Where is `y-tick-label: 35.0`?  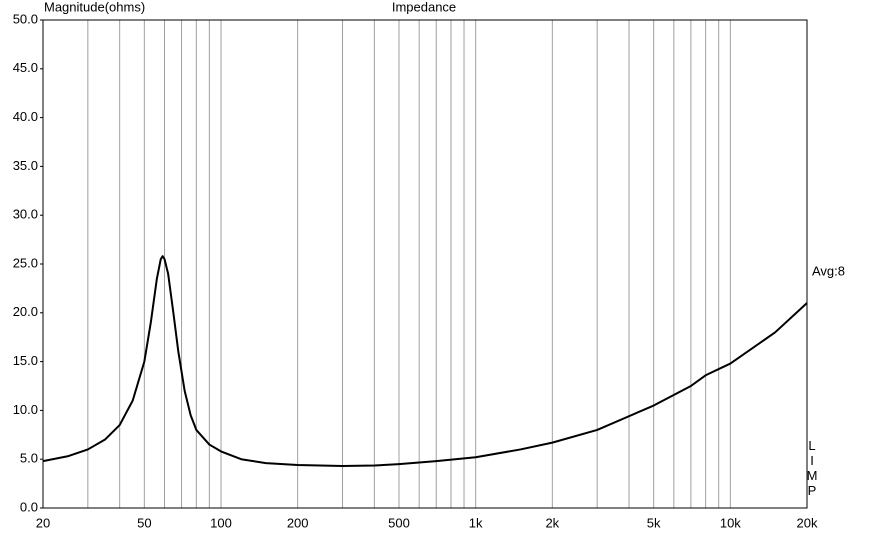 y-tick-label: 35.0 is located at coordinates (25, 165).